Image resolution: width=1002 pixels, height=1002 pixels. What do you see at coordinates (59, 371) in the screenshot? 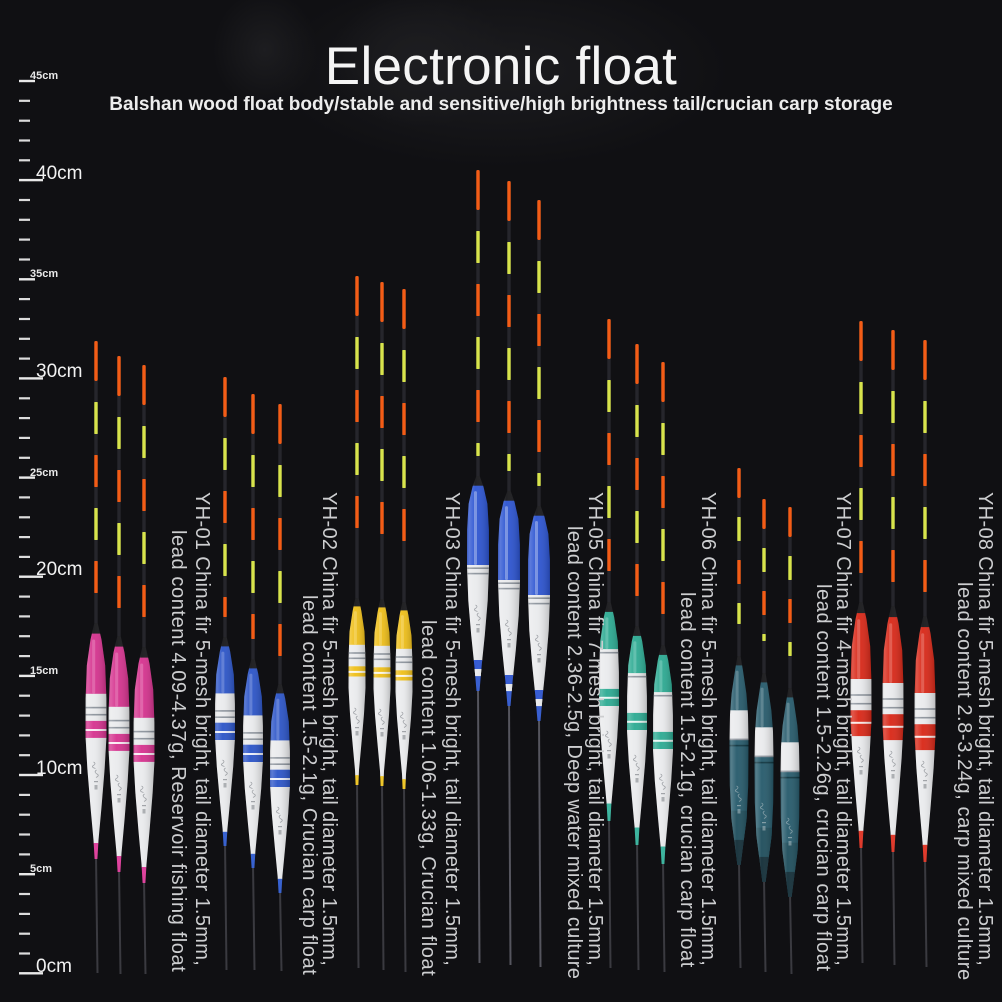
I see `svg-text: 30cm` at bounding box center [59, 371].